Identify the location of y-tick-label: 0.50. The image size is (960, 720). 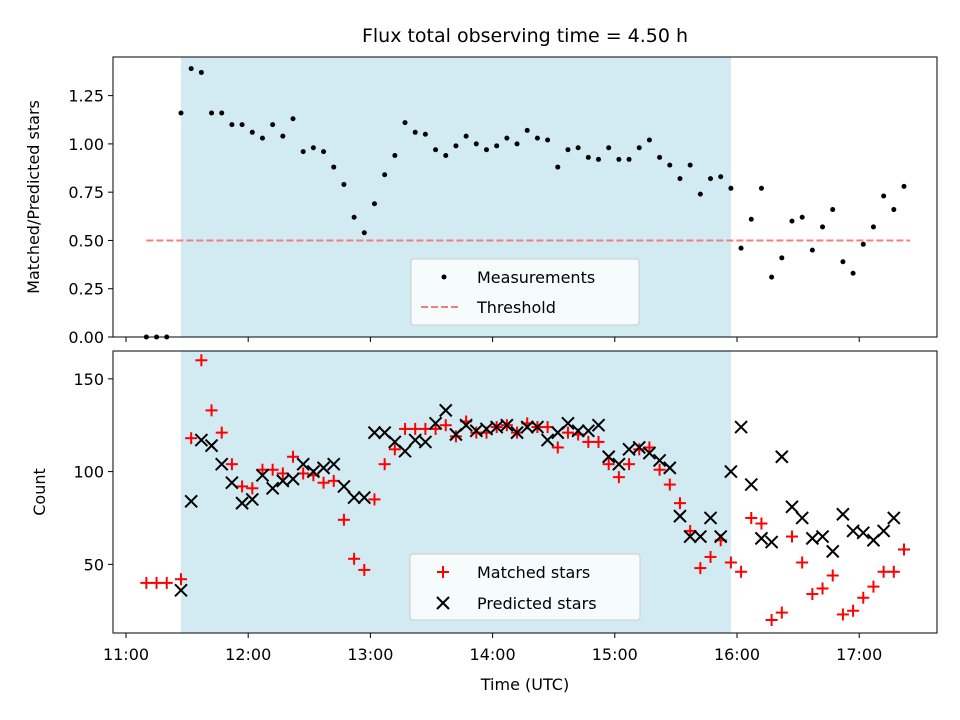
(86, 240).